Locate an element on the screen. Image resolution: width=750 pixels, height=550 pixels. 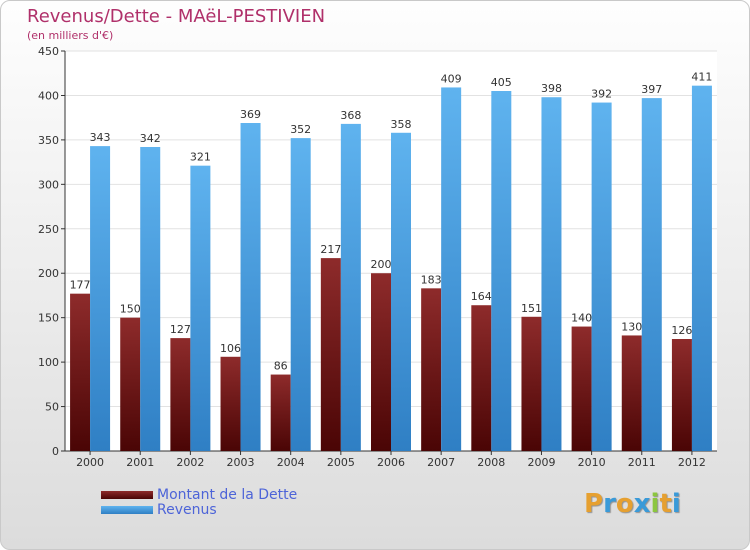
data-label-revenus: 369 is located at coordinates (250, 114).